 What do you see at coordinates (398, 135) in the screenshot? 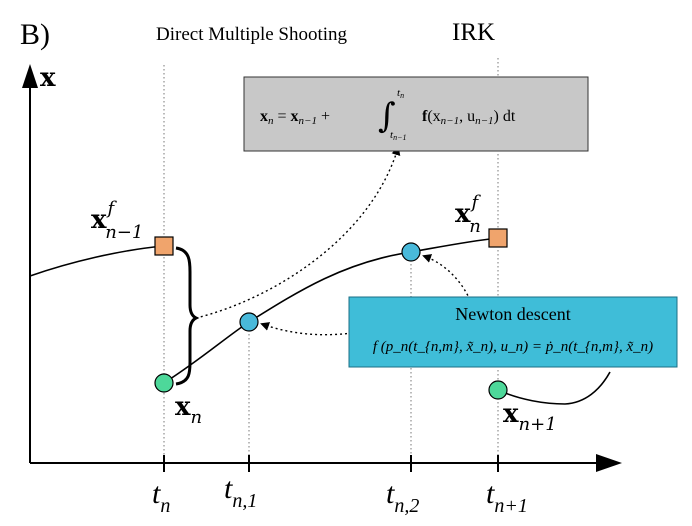
I see `integral-lower-limit: tn−1` at bounding box center [398, 135].